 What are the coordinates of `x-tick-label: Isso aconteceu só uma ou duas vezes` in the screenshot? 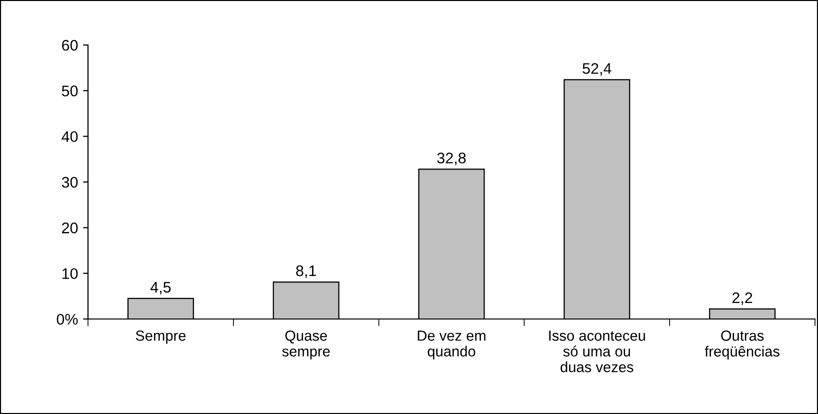 It's located at (597, 351).